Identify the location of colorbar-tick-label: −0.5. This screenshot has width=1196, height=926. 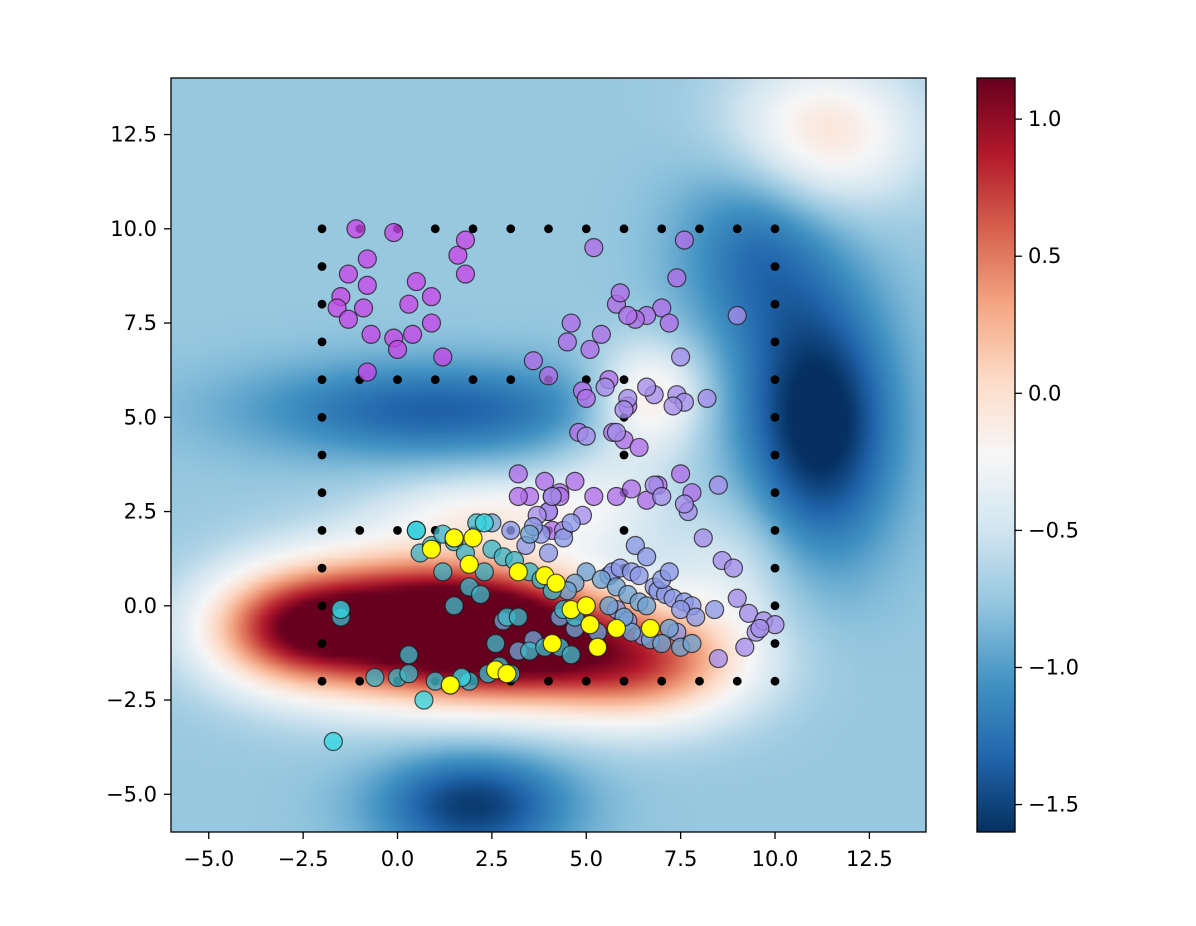
(1053, 530).